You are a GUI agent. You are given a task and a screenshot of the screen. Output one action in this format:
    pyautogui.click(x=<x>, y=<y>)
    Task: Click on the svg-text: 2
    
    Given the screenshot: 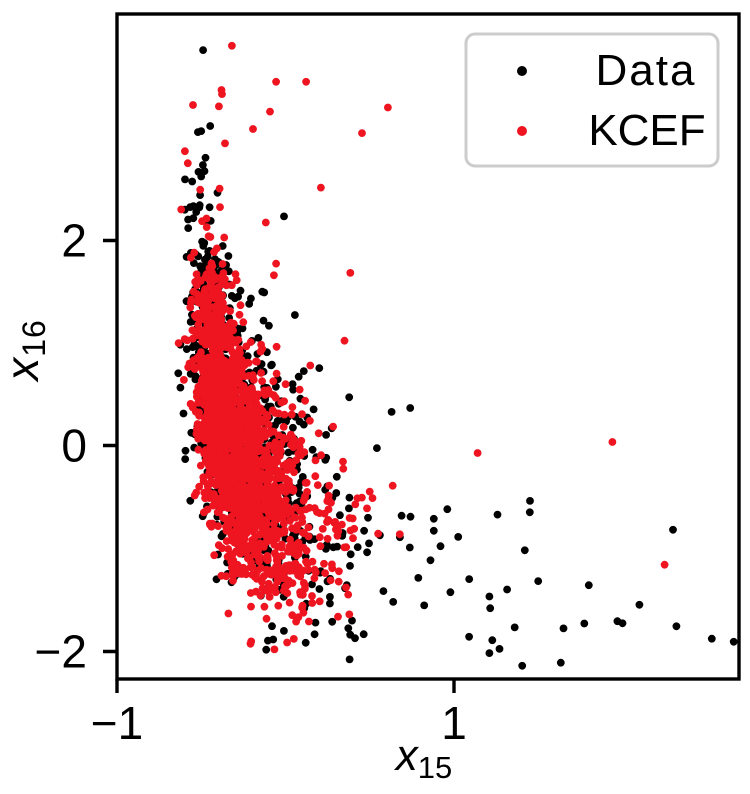 What is the action you would take?
    pyautogui.click(x=74, y=240)
    